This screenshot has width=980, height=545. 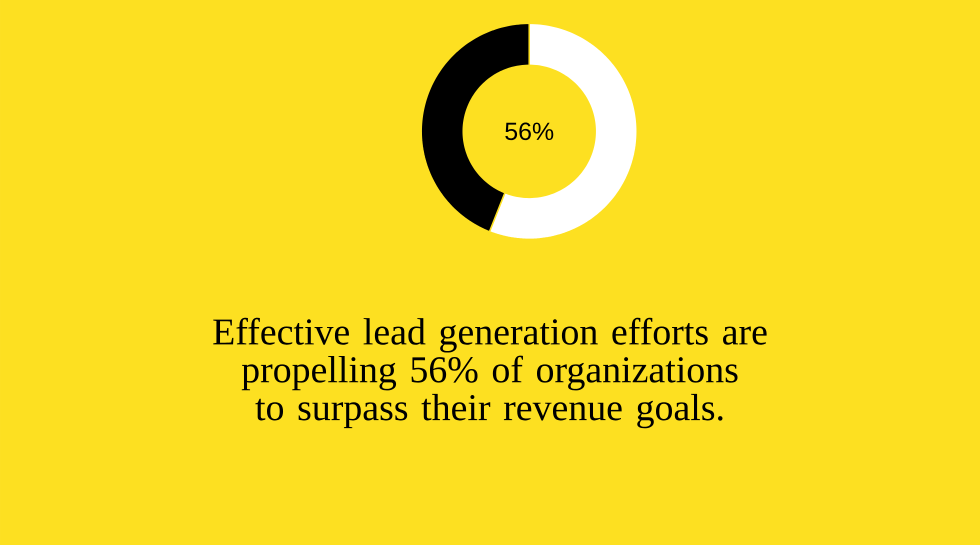 What do you see at coordinates (529, 131) in the screenshot?
I see `data-label: 56%` at bounding box center [529, 131].